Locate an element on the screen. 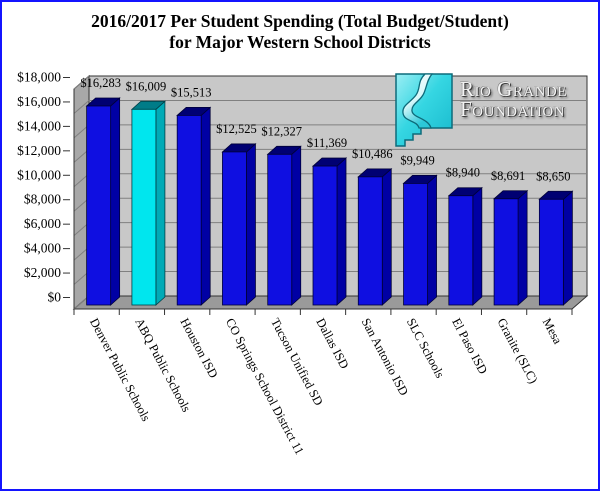 This screenshot has width=600, height=491. bar-side-el-paso-isd is located at coordinates (477, 246).